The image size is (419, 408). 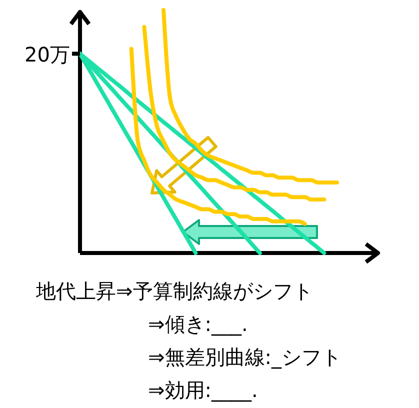 I want to click on text: 20万, so click(x=47, y=54).